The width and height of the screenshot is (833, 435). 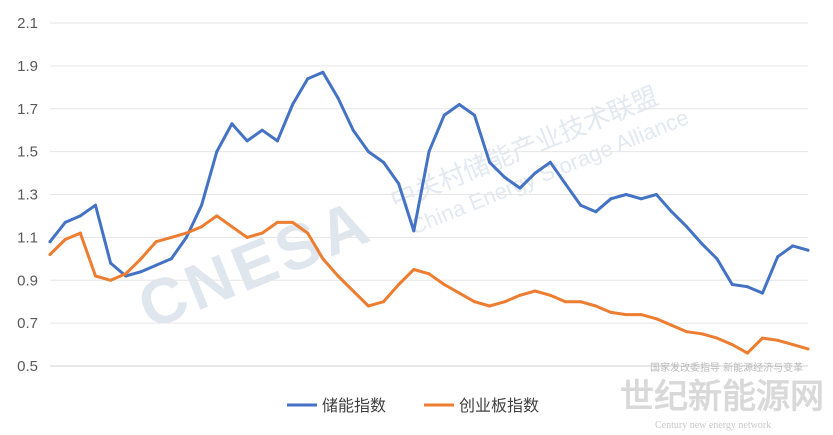 I want to click on y-tick-label: 2.1, so click(x=27, y=23).